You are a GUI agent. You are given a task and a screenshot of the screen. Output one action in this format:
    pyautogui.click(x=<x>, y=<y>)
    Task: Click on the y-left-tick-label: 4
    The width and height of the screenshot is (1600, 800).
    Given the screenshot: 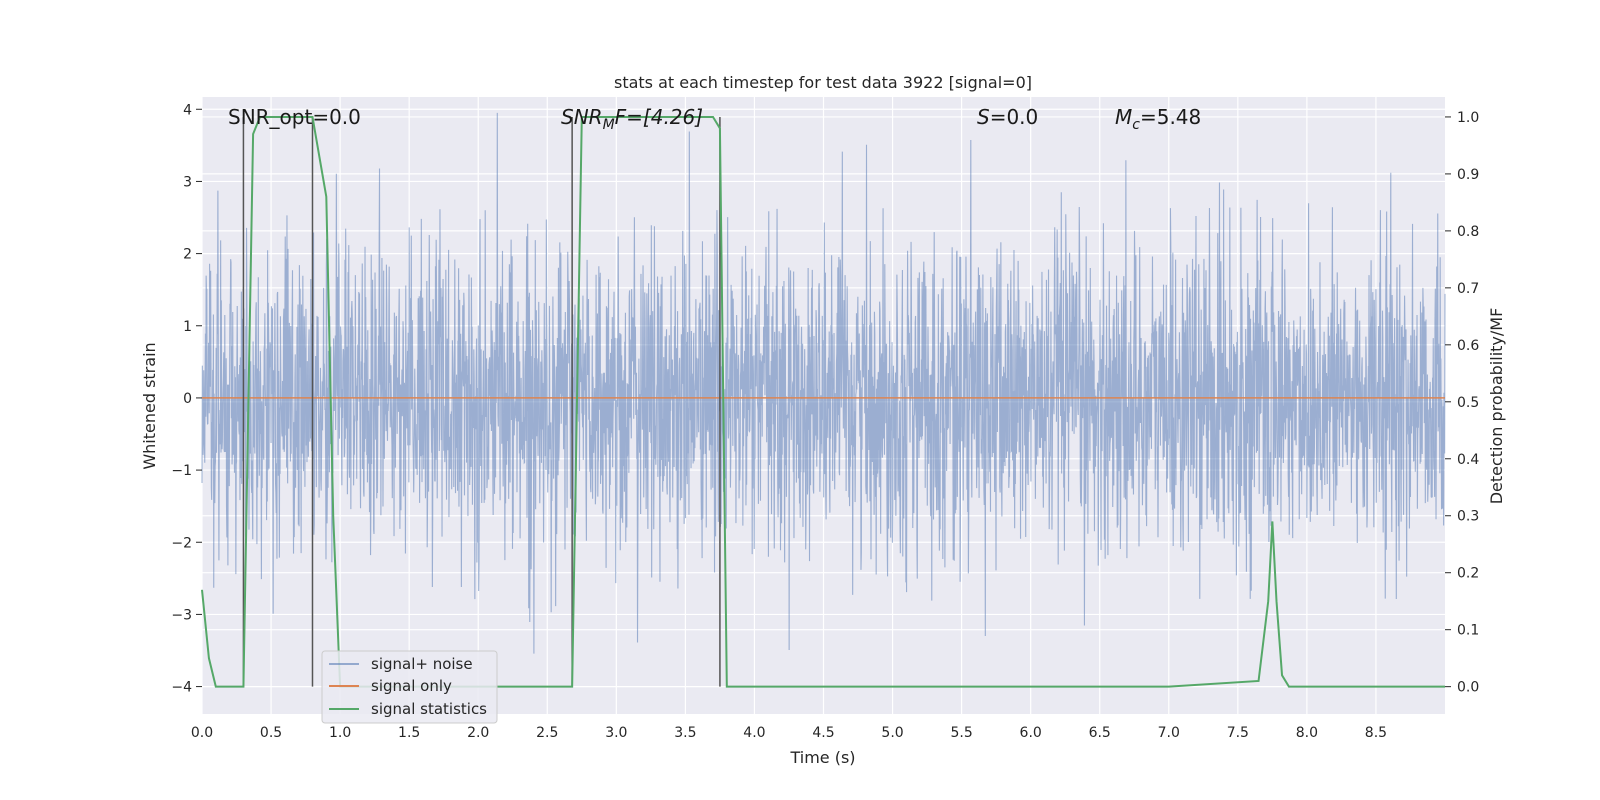 What is the action you would take?
    pyautogui.click(x=187, y=110)
    